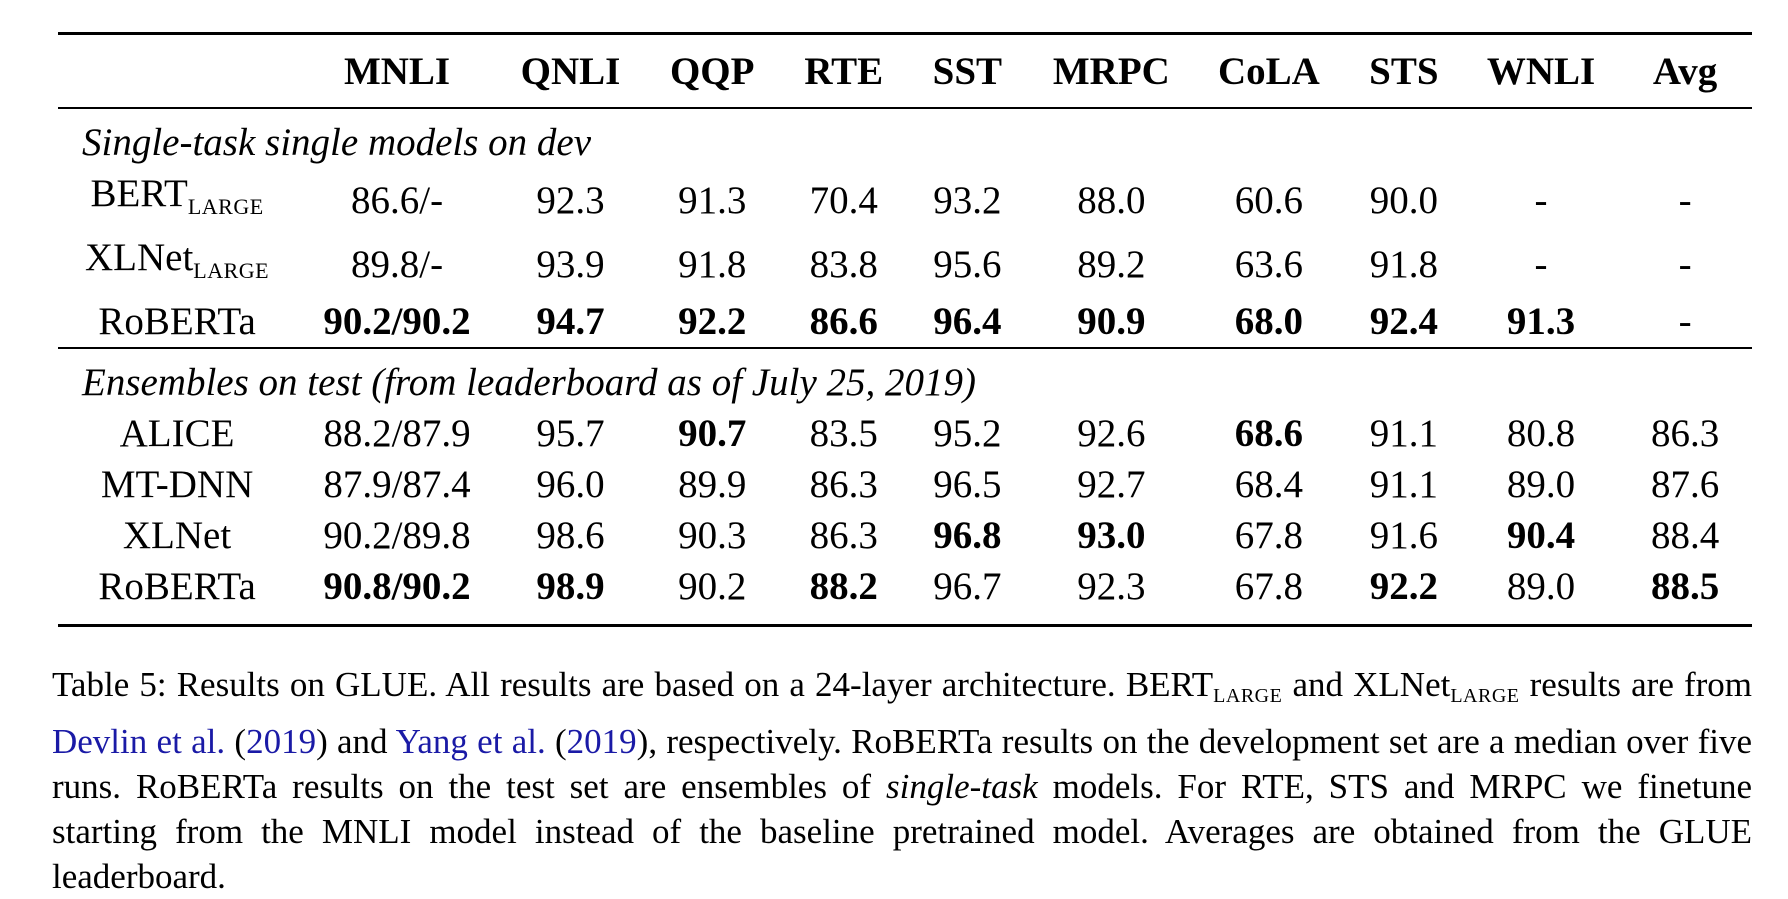  I want to click on score-cell: 93.2, so click(967, 200).